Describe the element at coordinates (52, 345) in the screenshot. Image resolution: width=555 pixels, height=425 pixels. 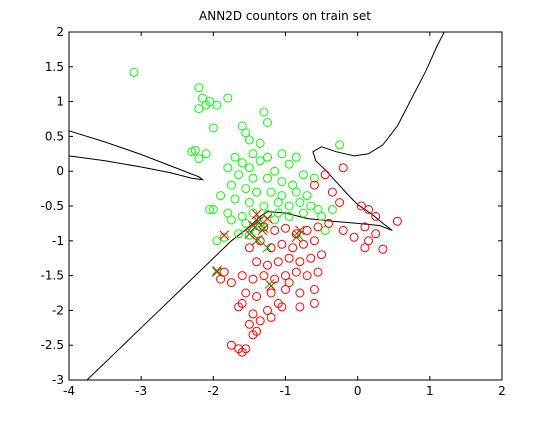
I see `y-tick-label: -2.5` at that location.